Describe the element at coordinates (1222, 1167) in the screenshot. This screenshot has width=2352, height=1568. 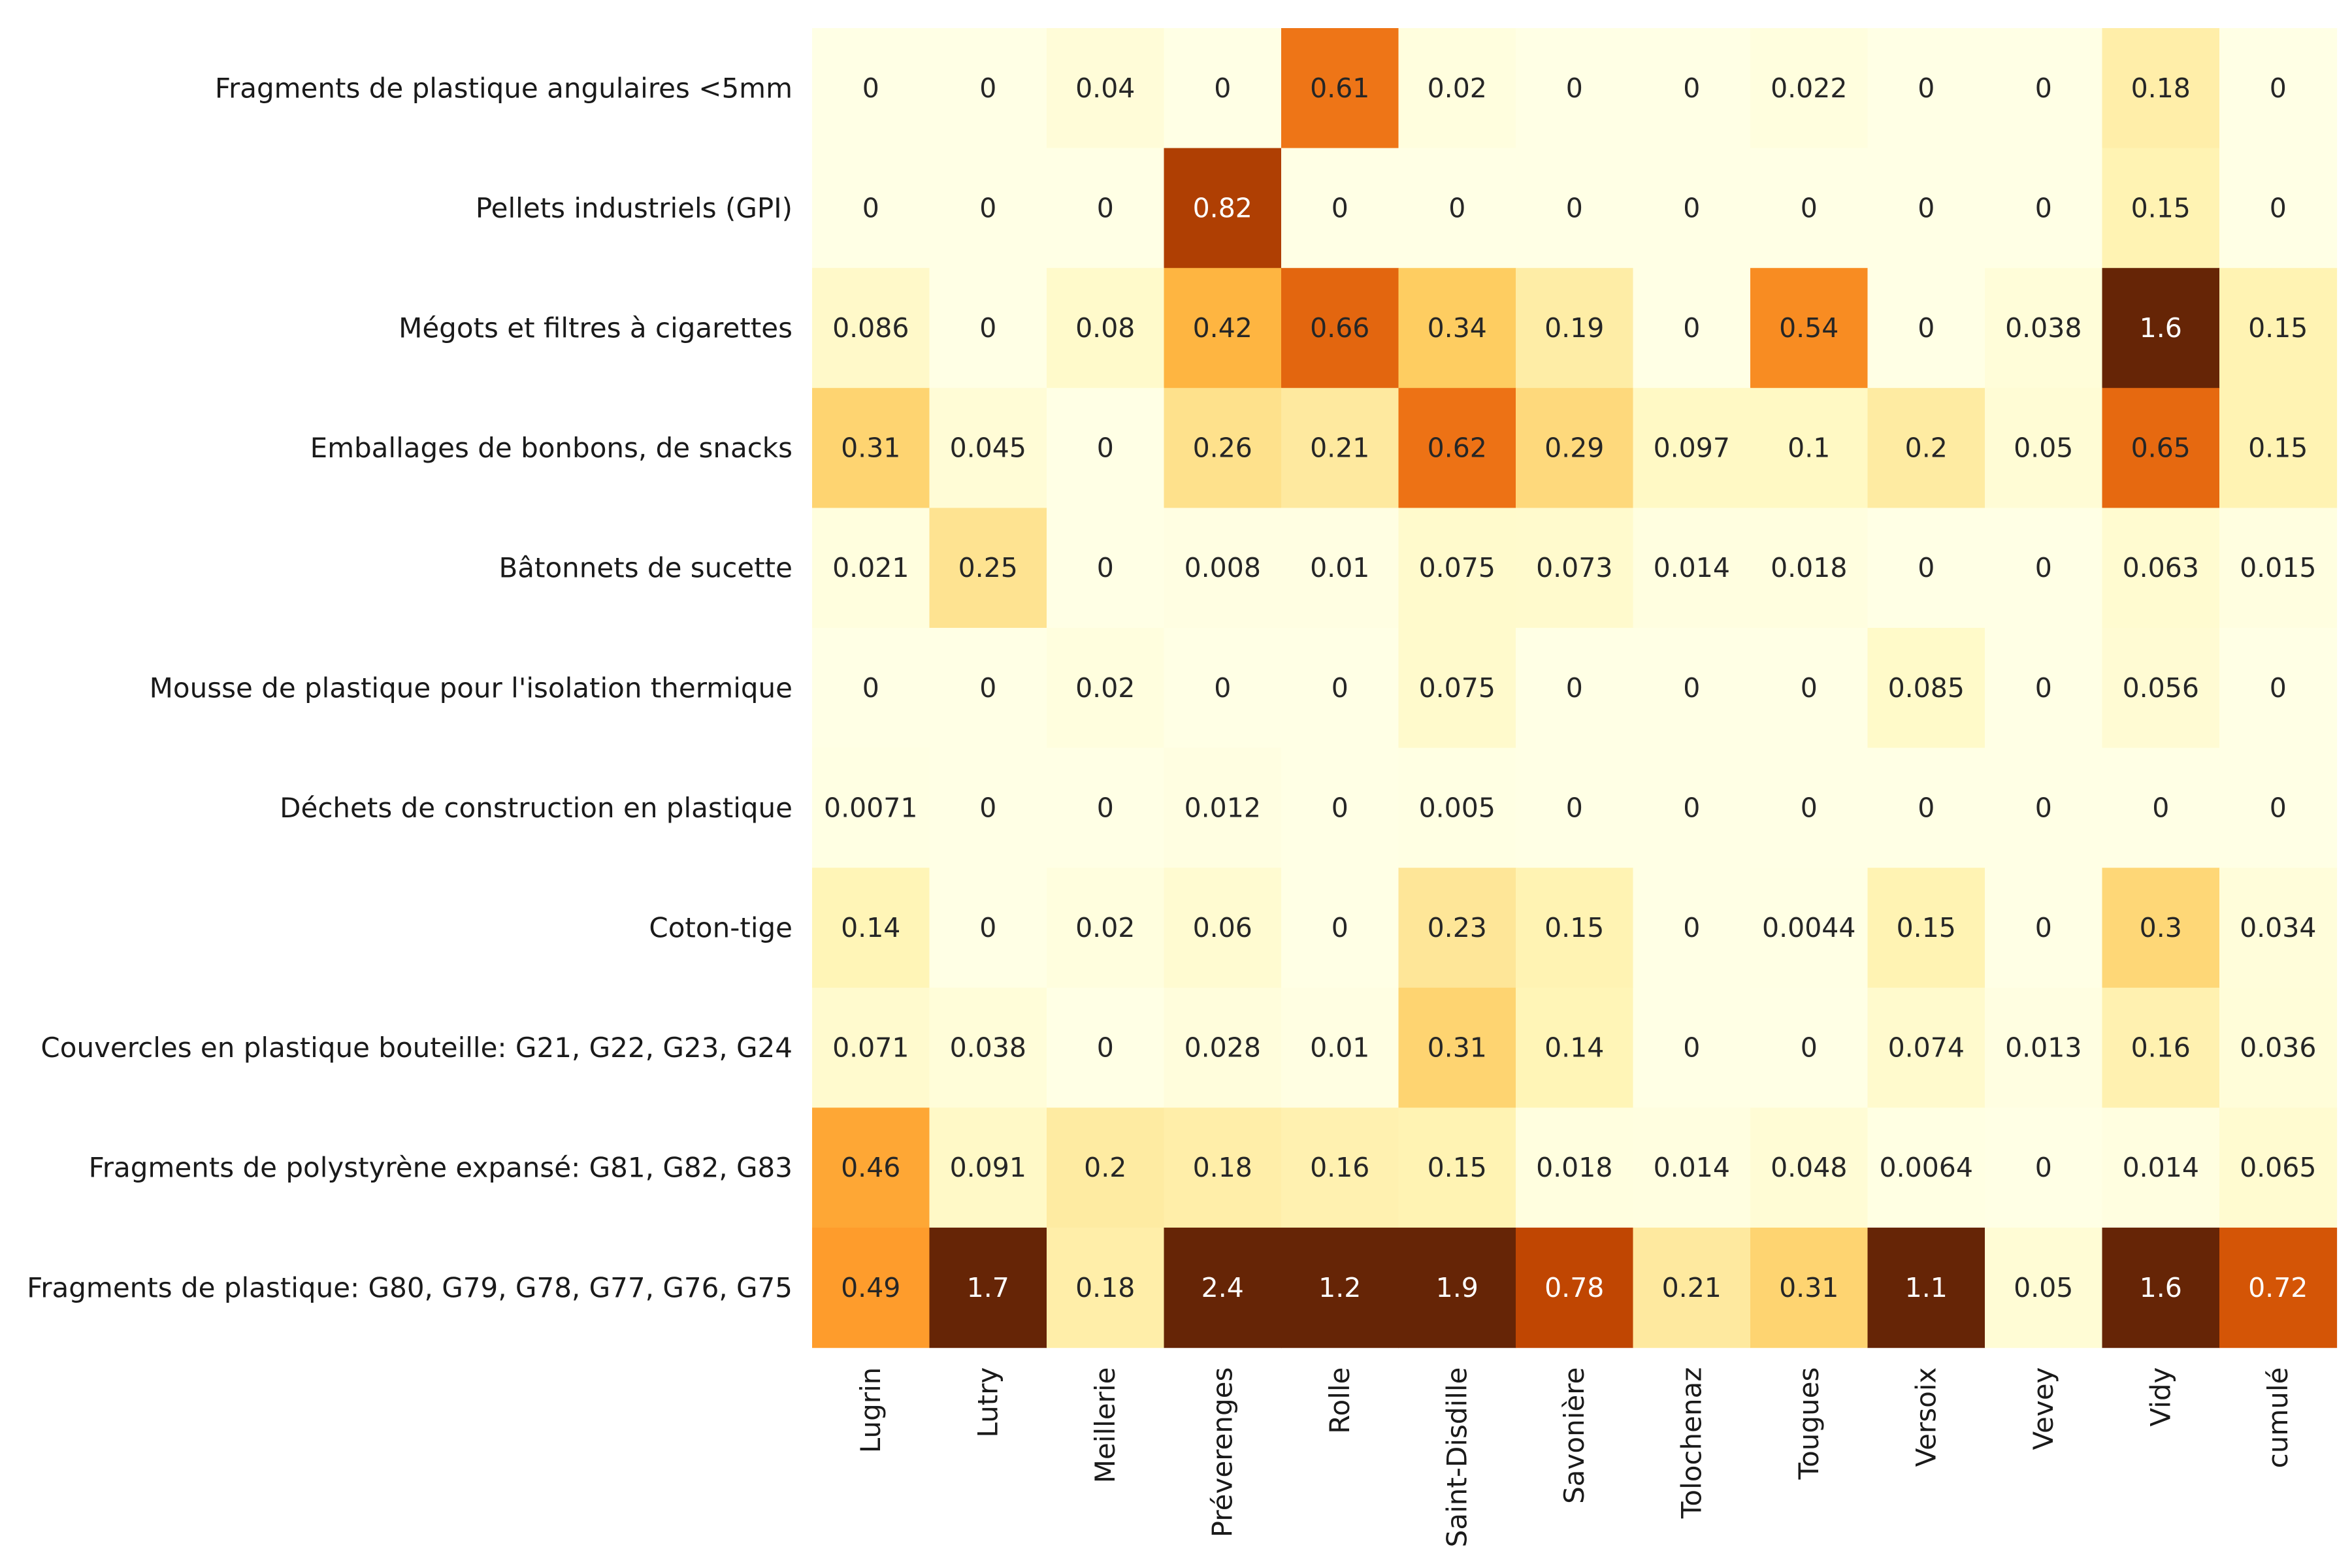
I see `cell-value-label: 0.18` at that location.